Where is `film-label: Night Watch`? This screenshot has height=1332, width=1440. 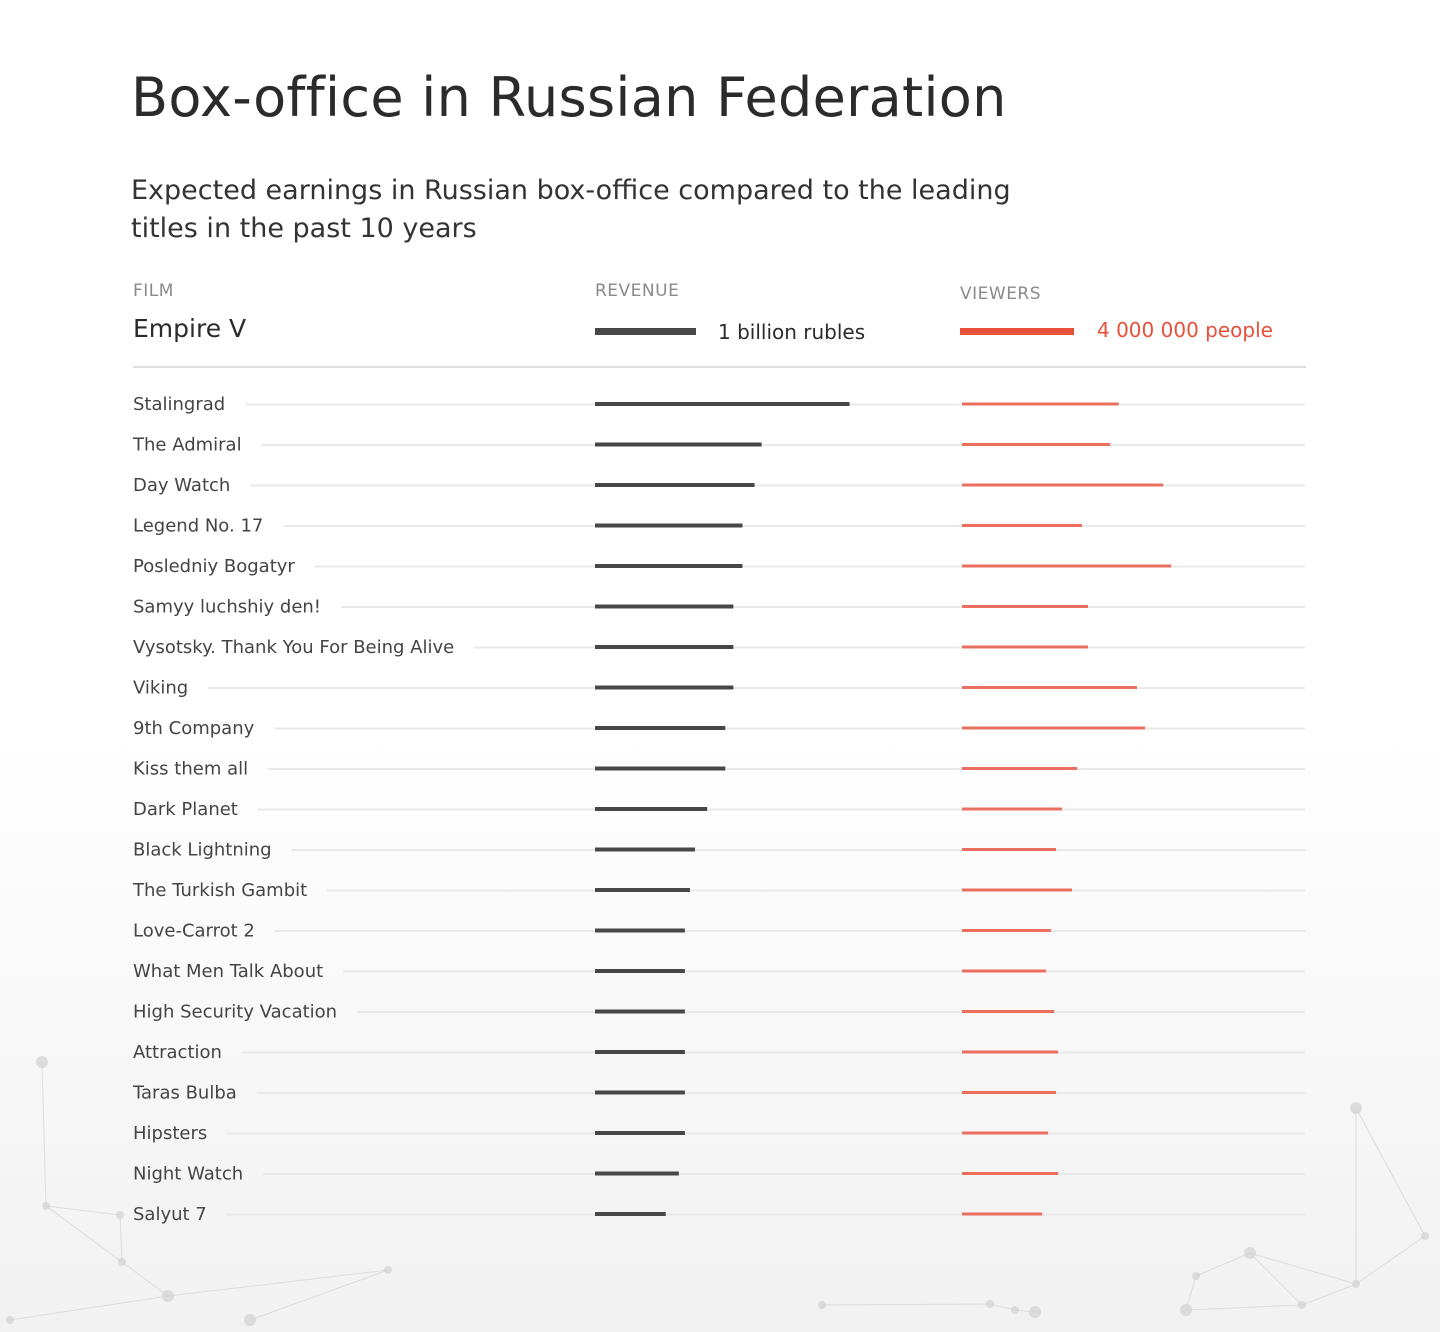 film-label: Night Watch is located at coordinates (188, 1174).